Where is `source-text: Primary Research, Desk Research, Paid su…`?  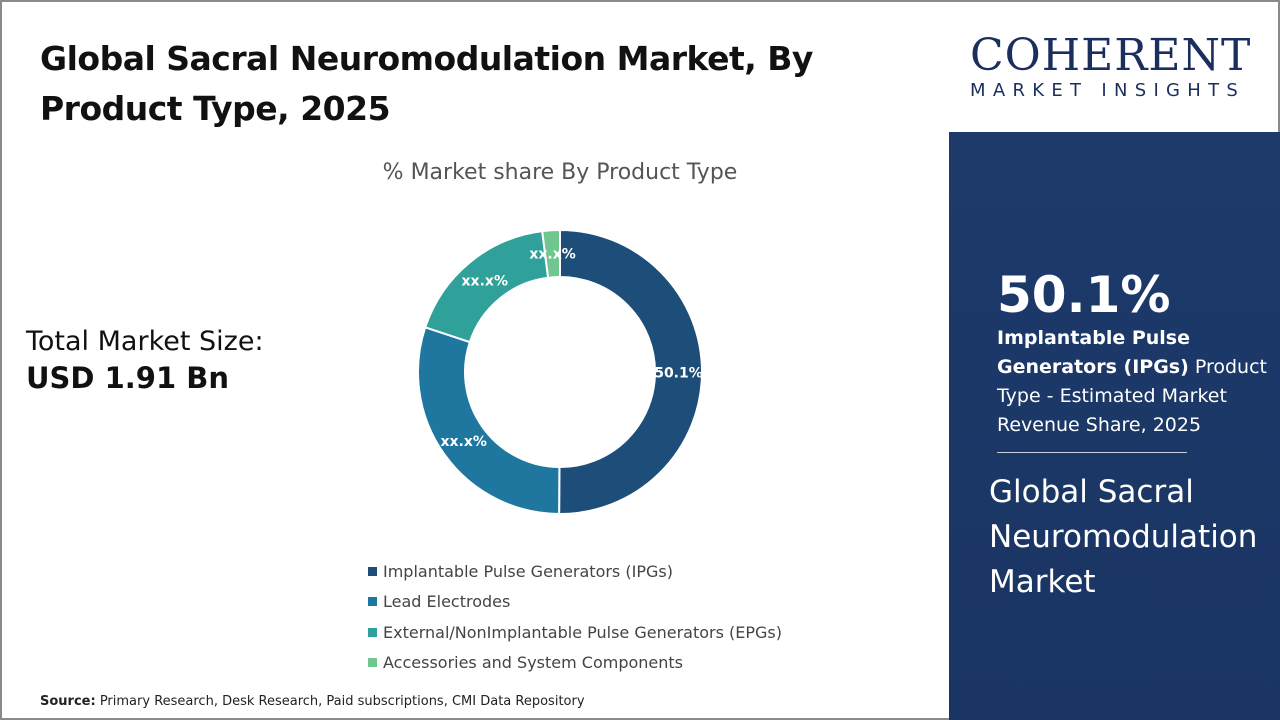
source-text: Primary Research, Desk Research, Paid su… is located at coordinates (340, 701).